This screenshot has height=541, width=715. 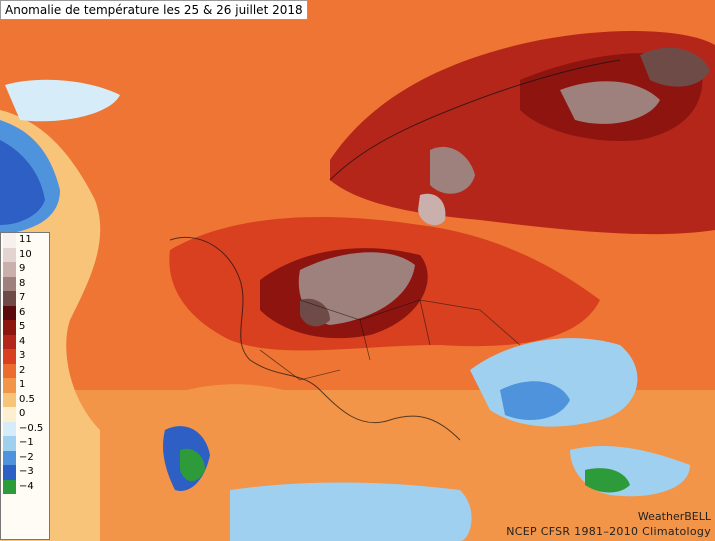 I want to click on legend-label: −2, so click(x=26, y=457).